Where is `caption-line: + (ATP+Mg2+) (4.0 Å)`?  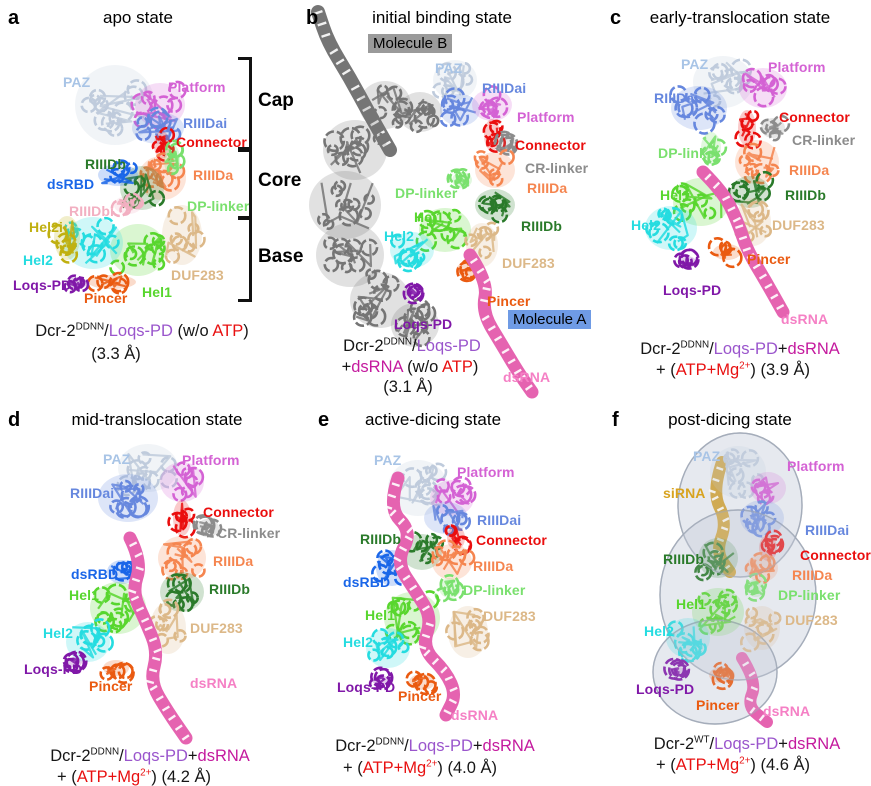
caption-line: + (ATP+Mg2+) (4.0 Å) is located at coordinates (420, 768).